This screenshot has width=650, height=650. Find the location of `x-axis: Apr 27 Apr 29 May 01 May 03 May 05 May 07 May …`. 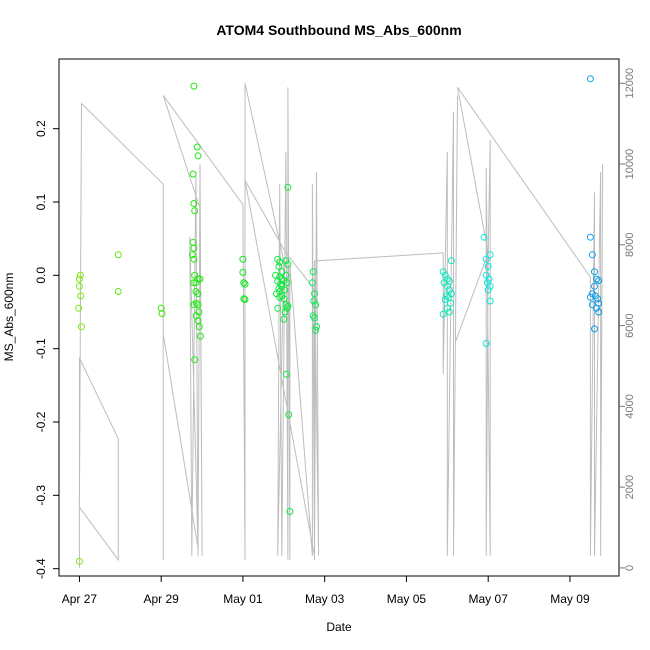

x-axis: Apr 27 Apr 29 May 01 May 03 May 05 May 07 May … is located at coordinates (326, 591).